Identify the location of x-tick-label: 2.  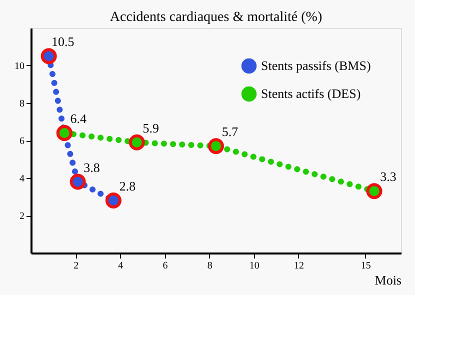
(76, 266).